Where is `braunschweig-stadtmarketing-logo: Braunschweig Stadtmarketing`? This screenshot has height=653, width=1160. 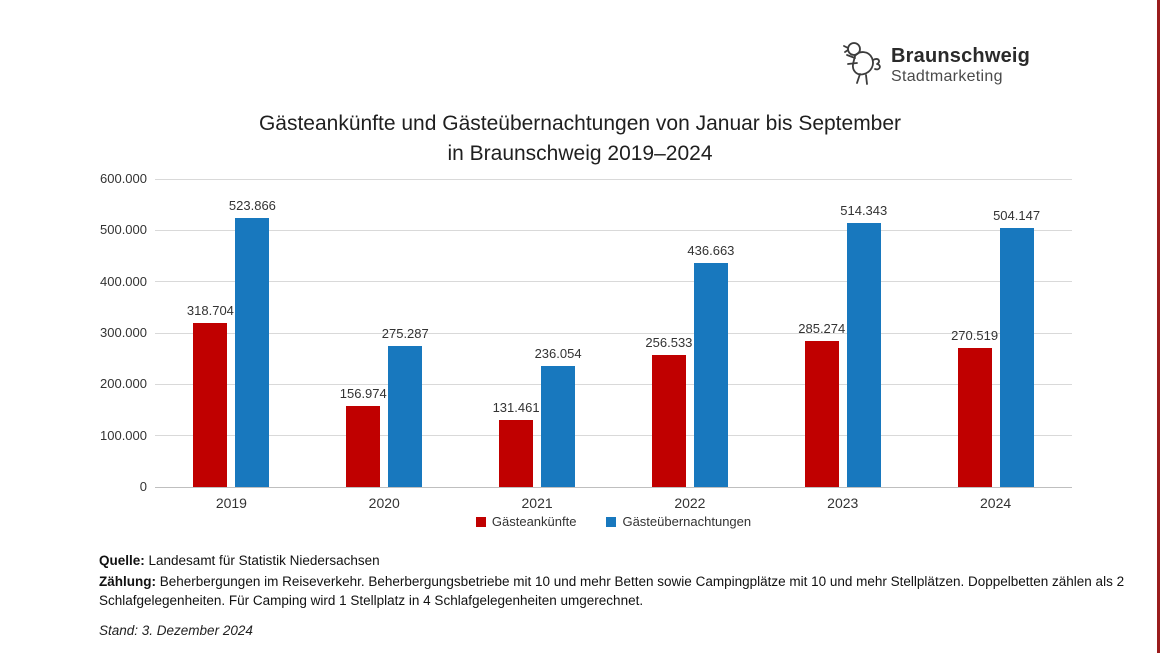
braunschweig-stadtmarketing-logo: Braunschweig Stadtmarketing is located at coordinates (936, 65).